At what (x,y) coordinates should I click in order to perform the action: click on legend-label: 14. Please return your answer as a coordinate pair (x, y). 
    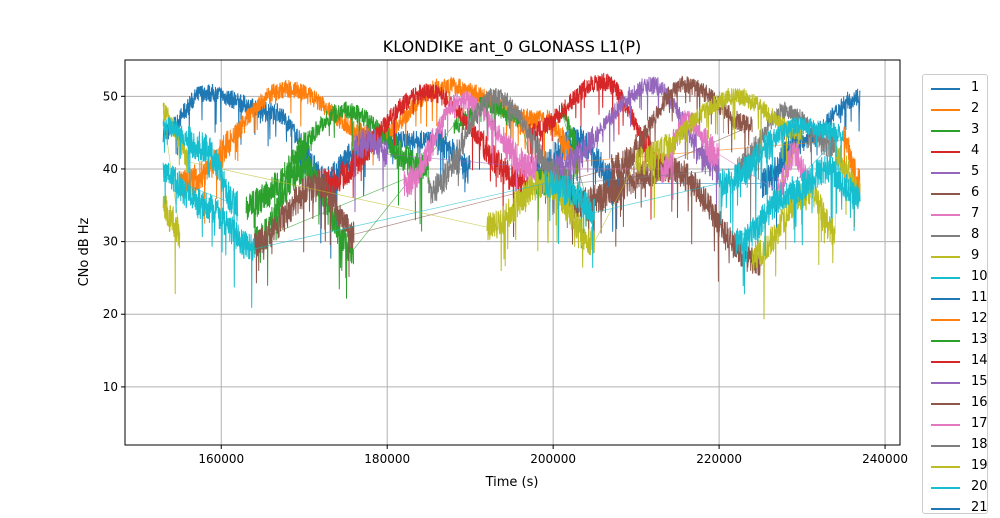
    Looking at the image, I should click on (979, 360).